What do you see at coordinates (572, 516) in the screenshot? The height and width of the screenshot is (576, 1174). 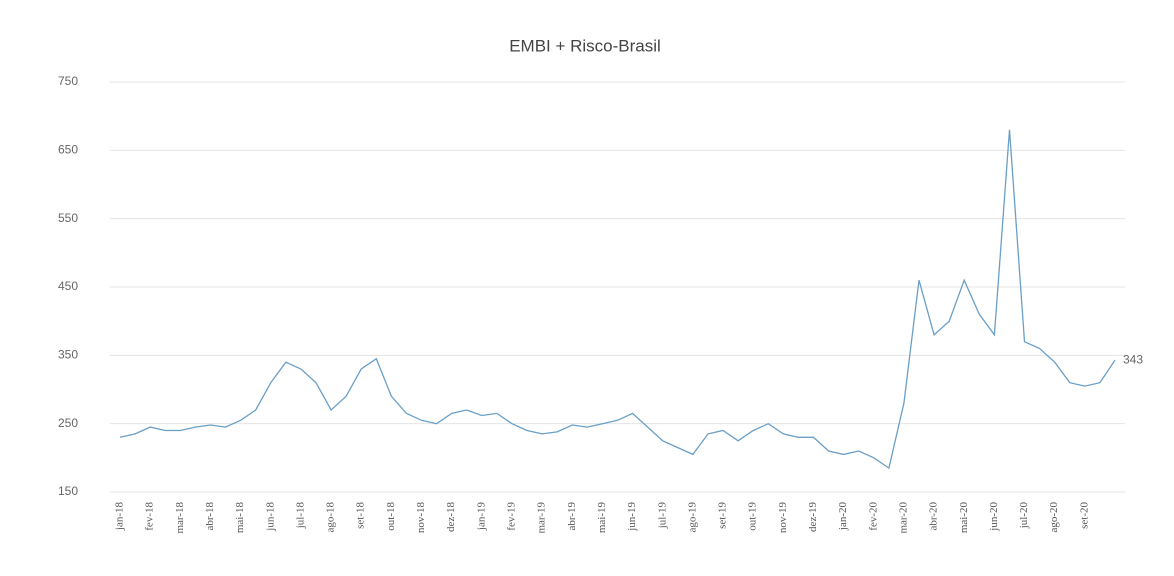 I see `x-tick-label: abr-19` at bounding box center [572, 516].